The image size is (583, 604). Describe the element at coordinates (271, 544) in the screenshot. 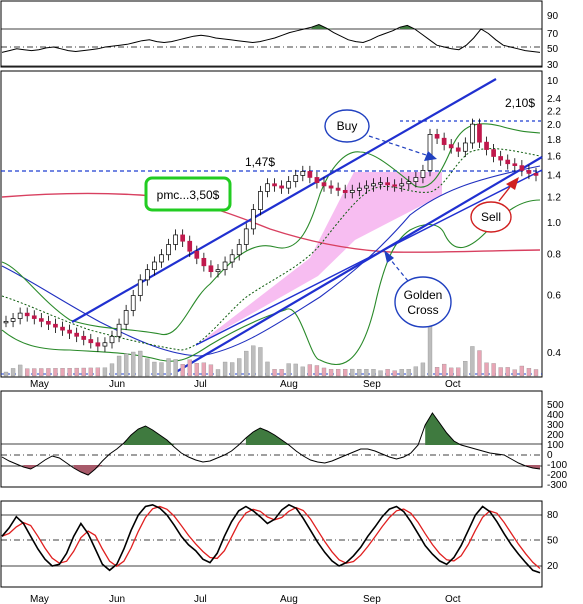

I see `stochastic-panel` at that location.